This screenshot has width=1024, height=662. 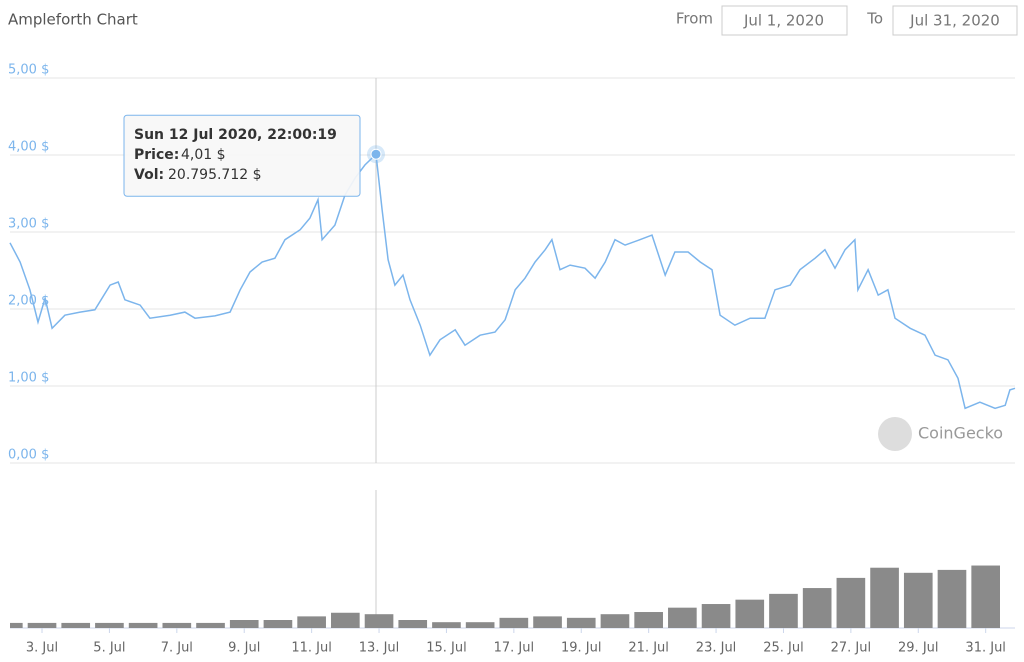 What do you see at coordinates (177, 648) in the screenshot?
I see `x-tick-label: 7. Jul` at bounding box center [177, 648].